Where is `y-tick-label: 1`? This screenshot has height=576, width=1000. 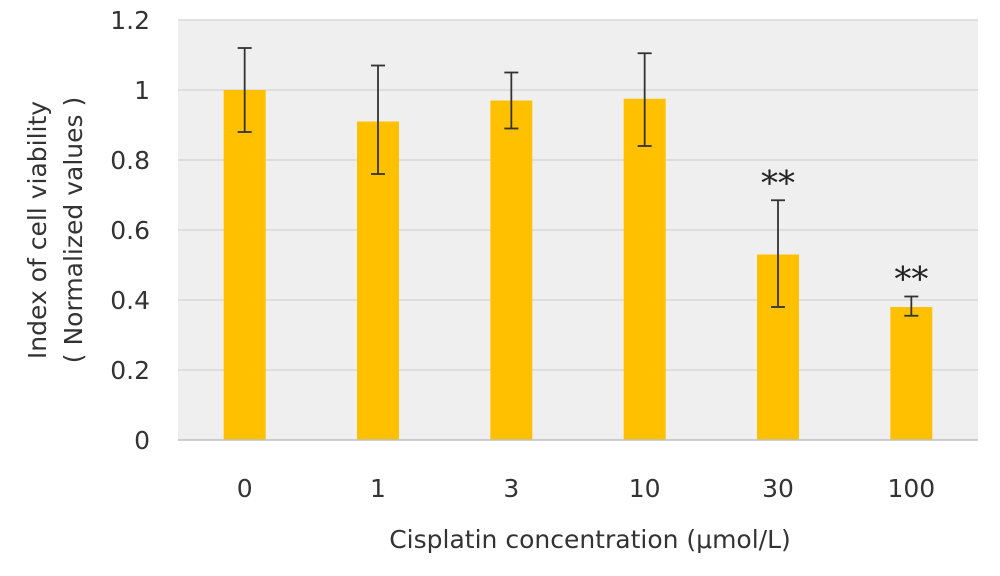
y-tick-label: 1 is located at coordinates (142, 90).